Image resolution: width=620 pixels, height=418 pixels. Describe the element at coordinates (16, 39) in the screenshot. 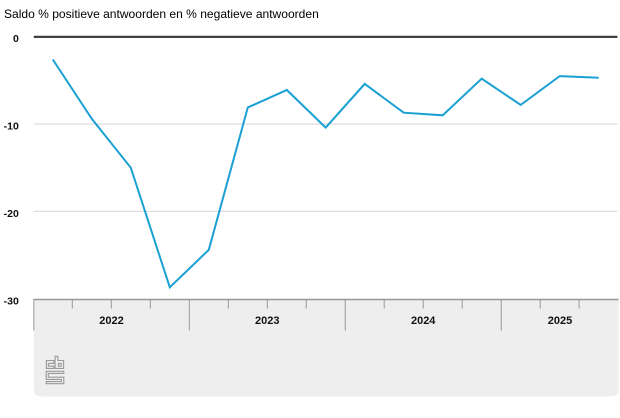

I see `svg-text: 0` at that location.